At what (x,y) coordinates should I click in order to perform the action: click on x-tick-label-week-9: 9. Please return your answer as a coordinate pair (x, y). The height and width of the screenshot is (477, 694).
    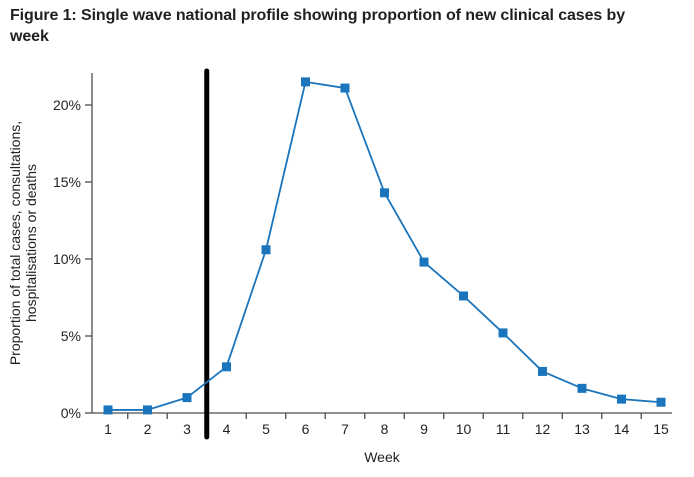
    Looking at the image, I should click on (424, 429).